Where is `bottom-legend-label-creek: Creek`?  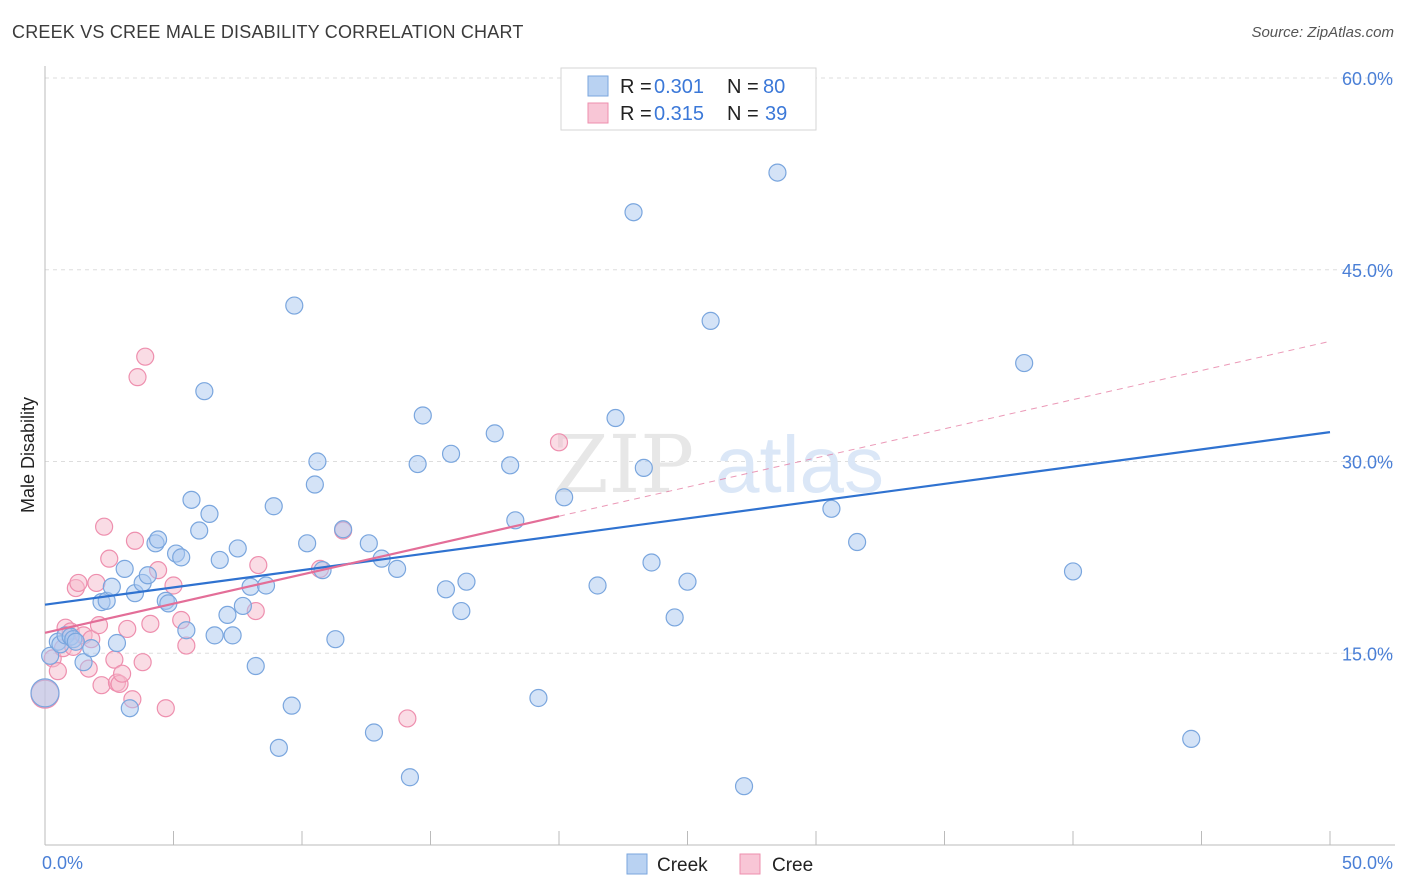
bottom-legend-label-creek: Creek is located at coordinates (682, 865).